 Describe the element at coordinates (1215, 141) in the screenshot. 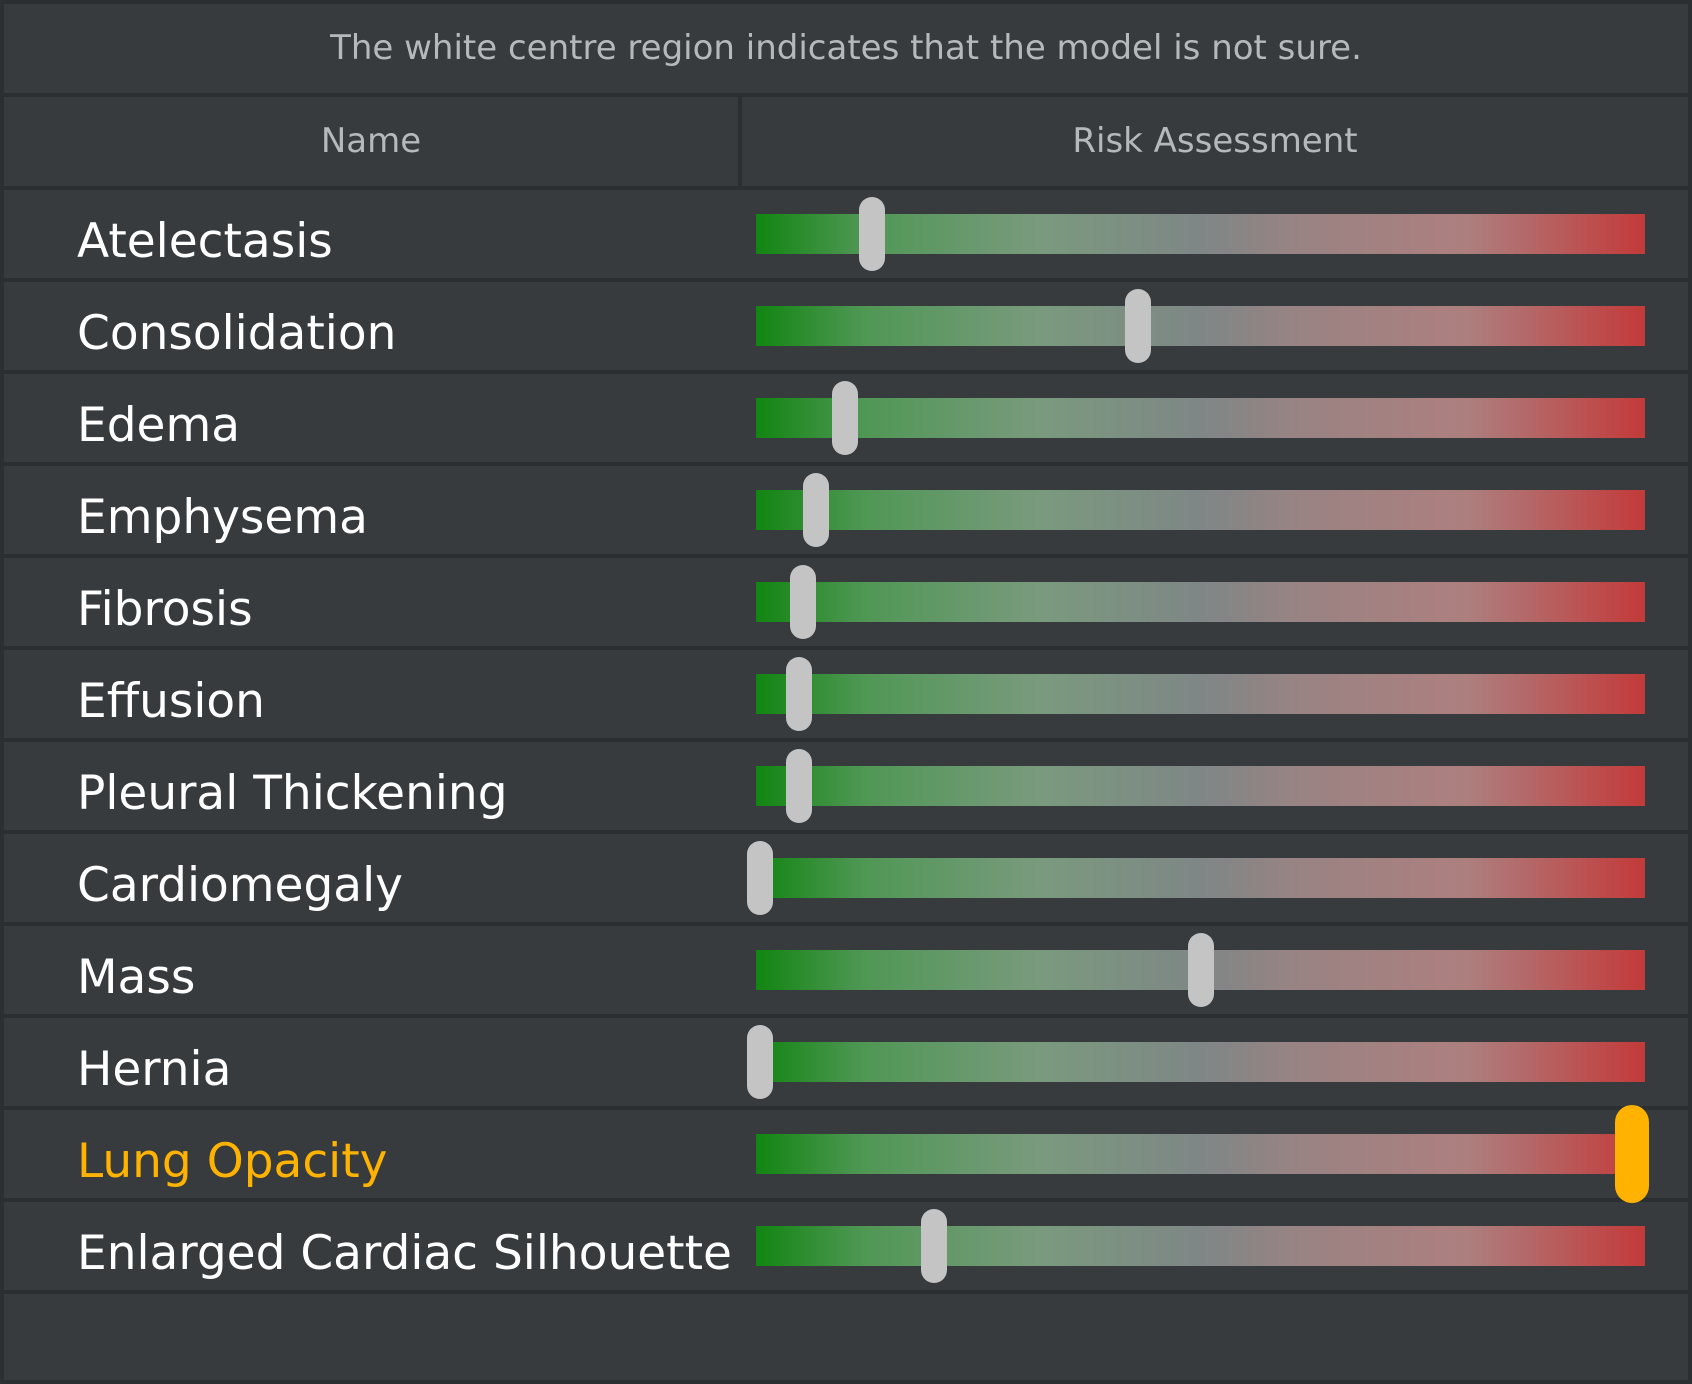

I see `column-header-risk-assessment: Risk Assessment` at that location.